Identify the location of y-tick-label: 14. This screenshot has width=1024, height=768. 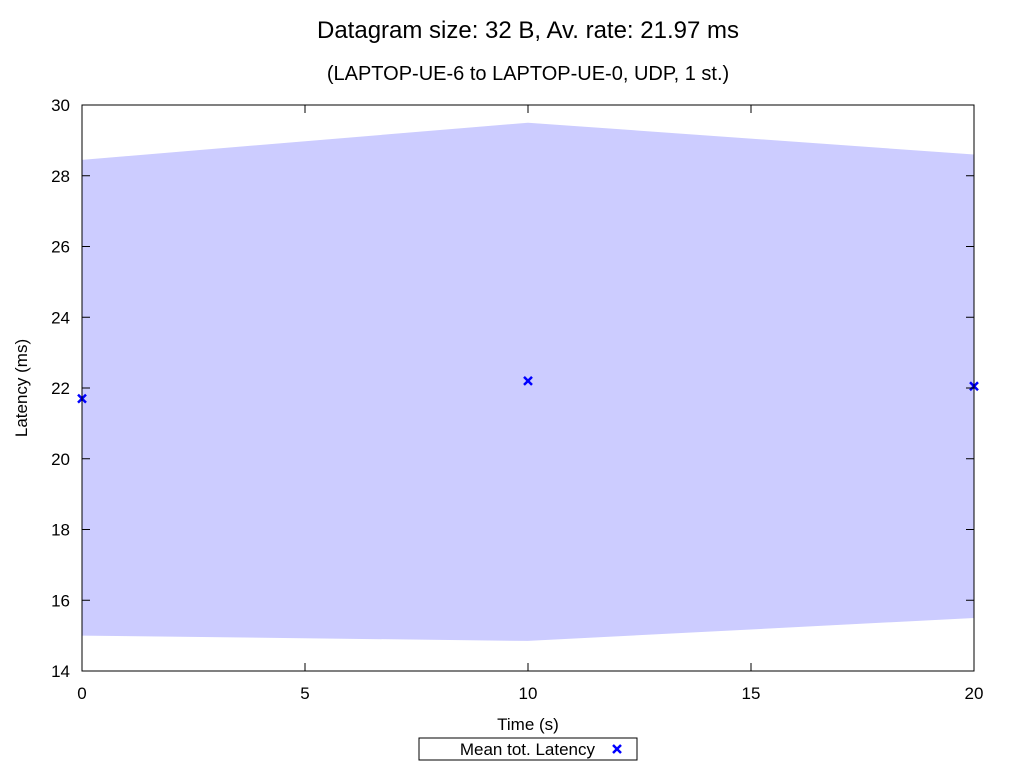
(60, 671).